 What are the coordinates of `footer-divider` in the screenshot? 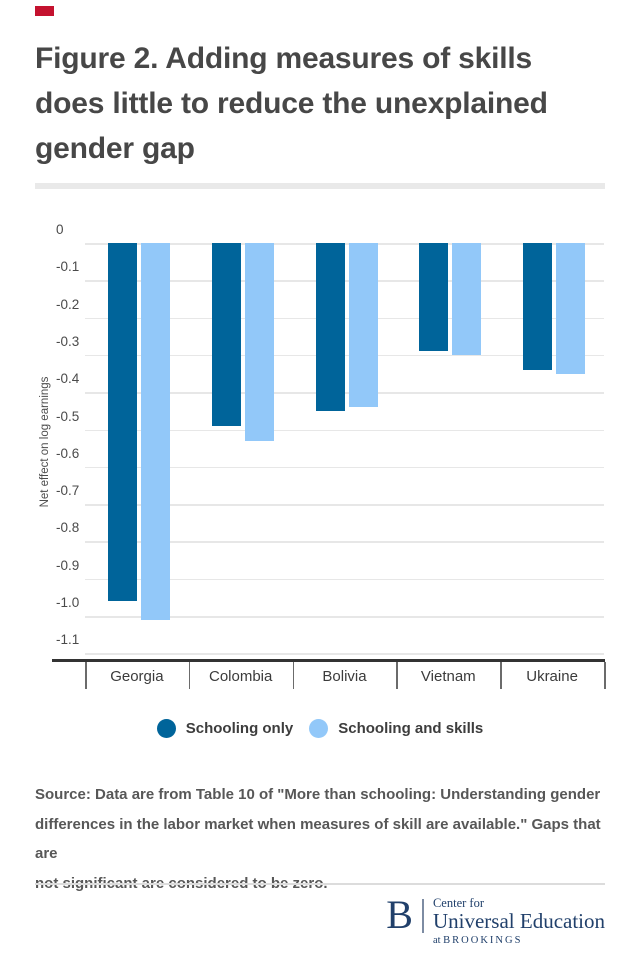 It's located at (320, 884).